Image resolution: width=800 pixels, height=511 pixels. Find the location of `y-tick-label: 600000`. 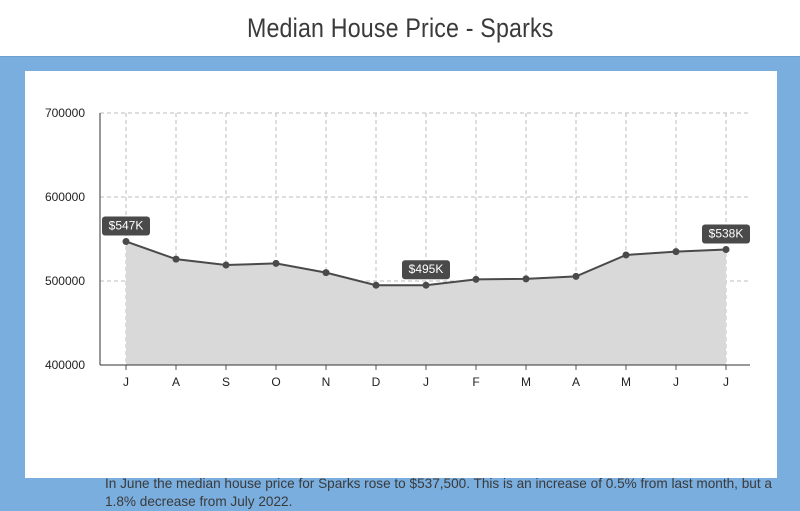

y-tick-label: 600000 is located at coordinates (65, 197).